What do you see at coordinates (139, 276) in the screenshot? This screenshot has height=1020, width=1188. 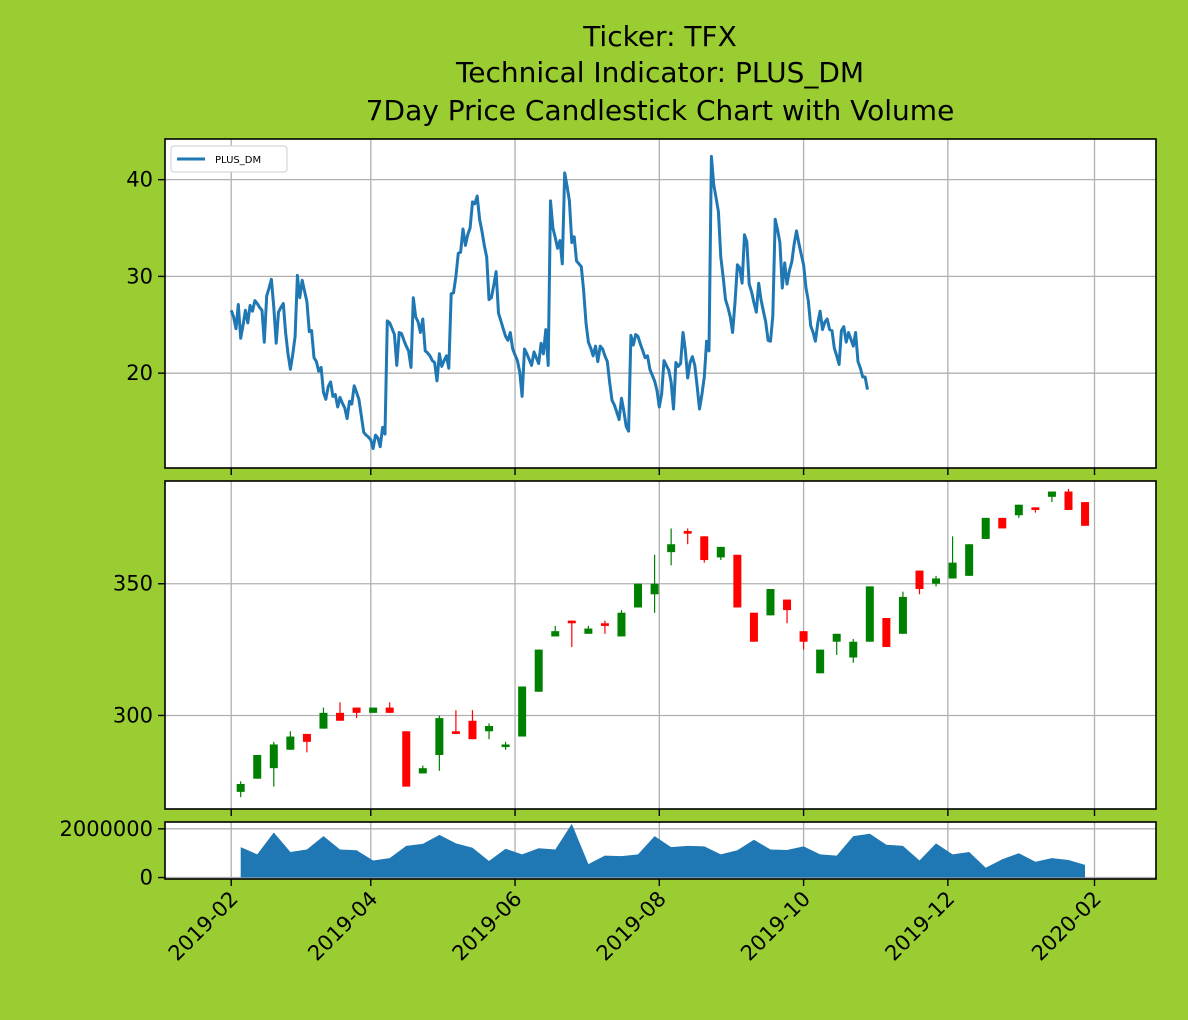 I see `y-tick-label: 30` at bounding box center [139, 276].